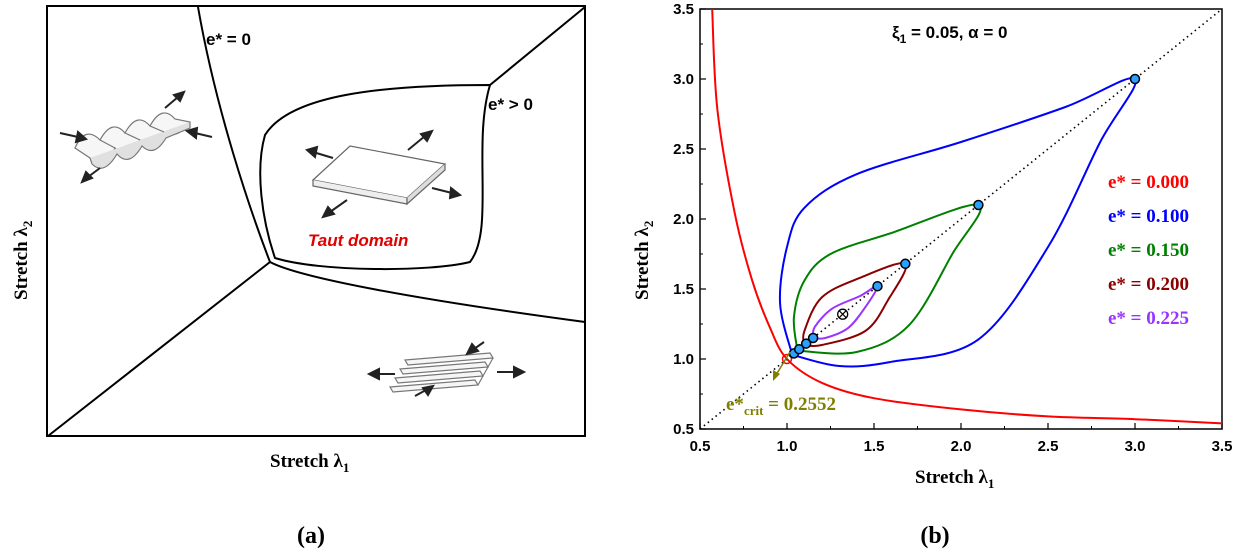 The width and height of the screenshot is (1248, 554). What do you see at coordinates (683, 79) in the screenshot?
I see `y-tick-label: 3.0` at bounding box center [683, 79].